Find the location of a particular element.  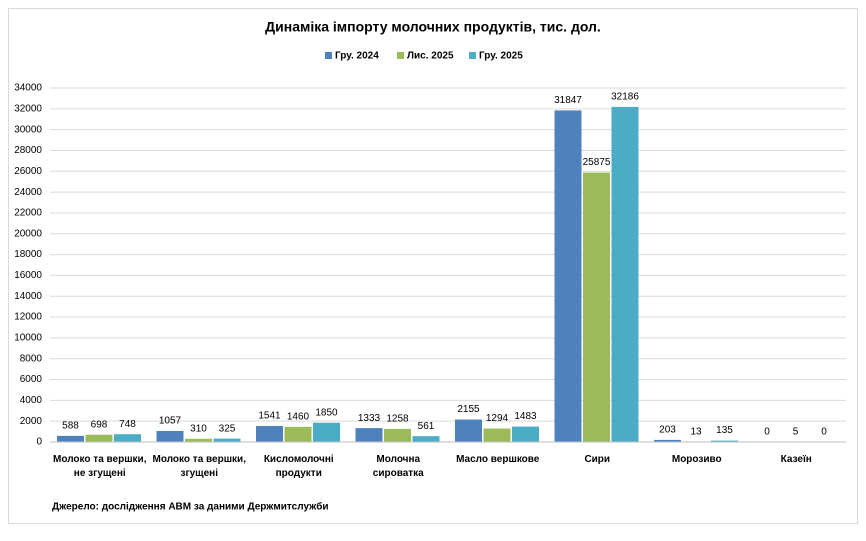

y-tick-label: 24000 is located at coordinates (28, 192).